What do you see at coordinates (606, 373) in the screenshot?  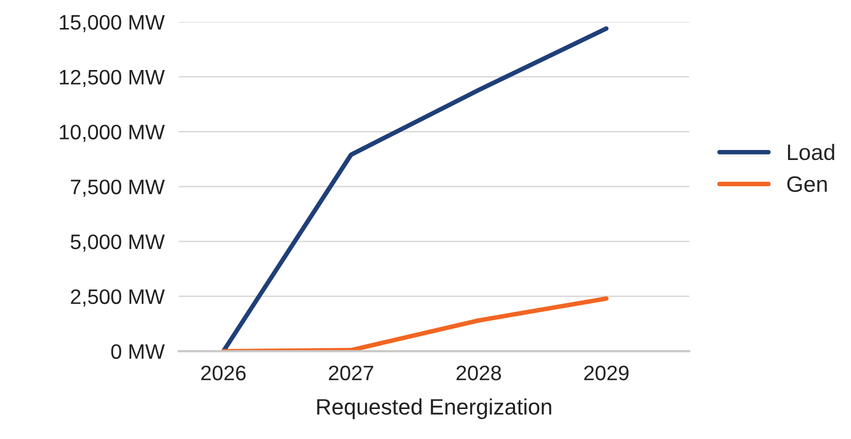 I see `x-tick-label: 2029` at bounding box center [606, 373].